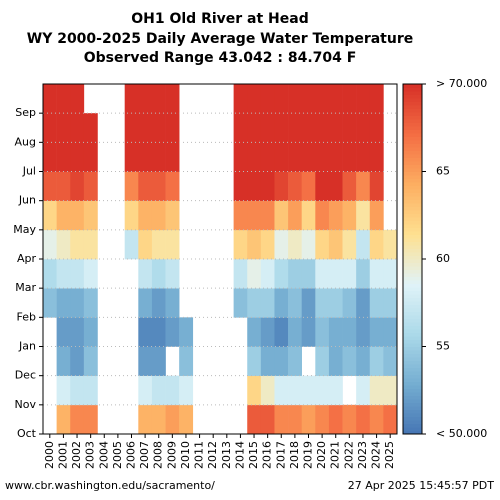 Image resolution: width=500 pixels, height=500 pixels. I want to click on y-tick-label: Nov, so click(26, 404).